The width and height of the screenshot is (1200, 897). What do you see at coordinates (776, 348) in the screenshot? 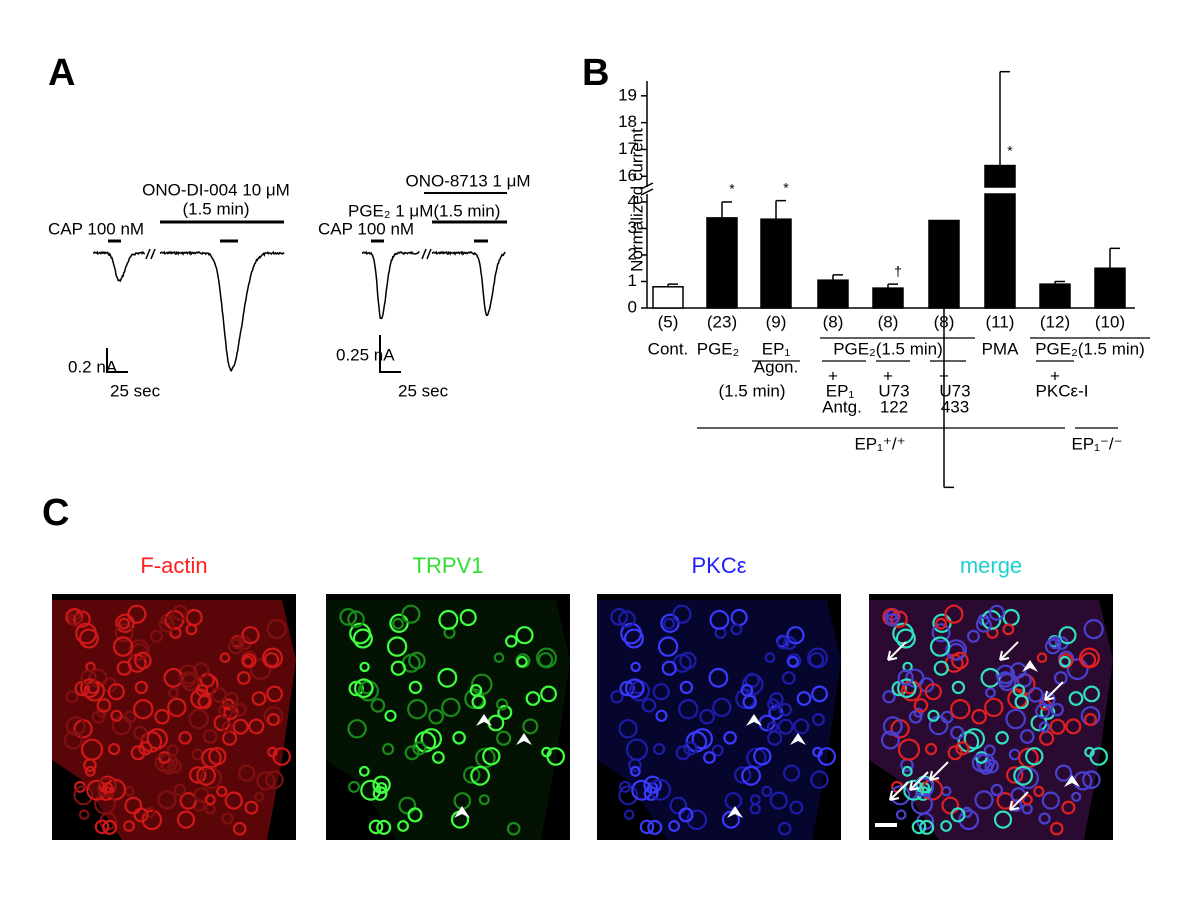
I see `x-annotation: EP₁` at bounding box center [776, 348].